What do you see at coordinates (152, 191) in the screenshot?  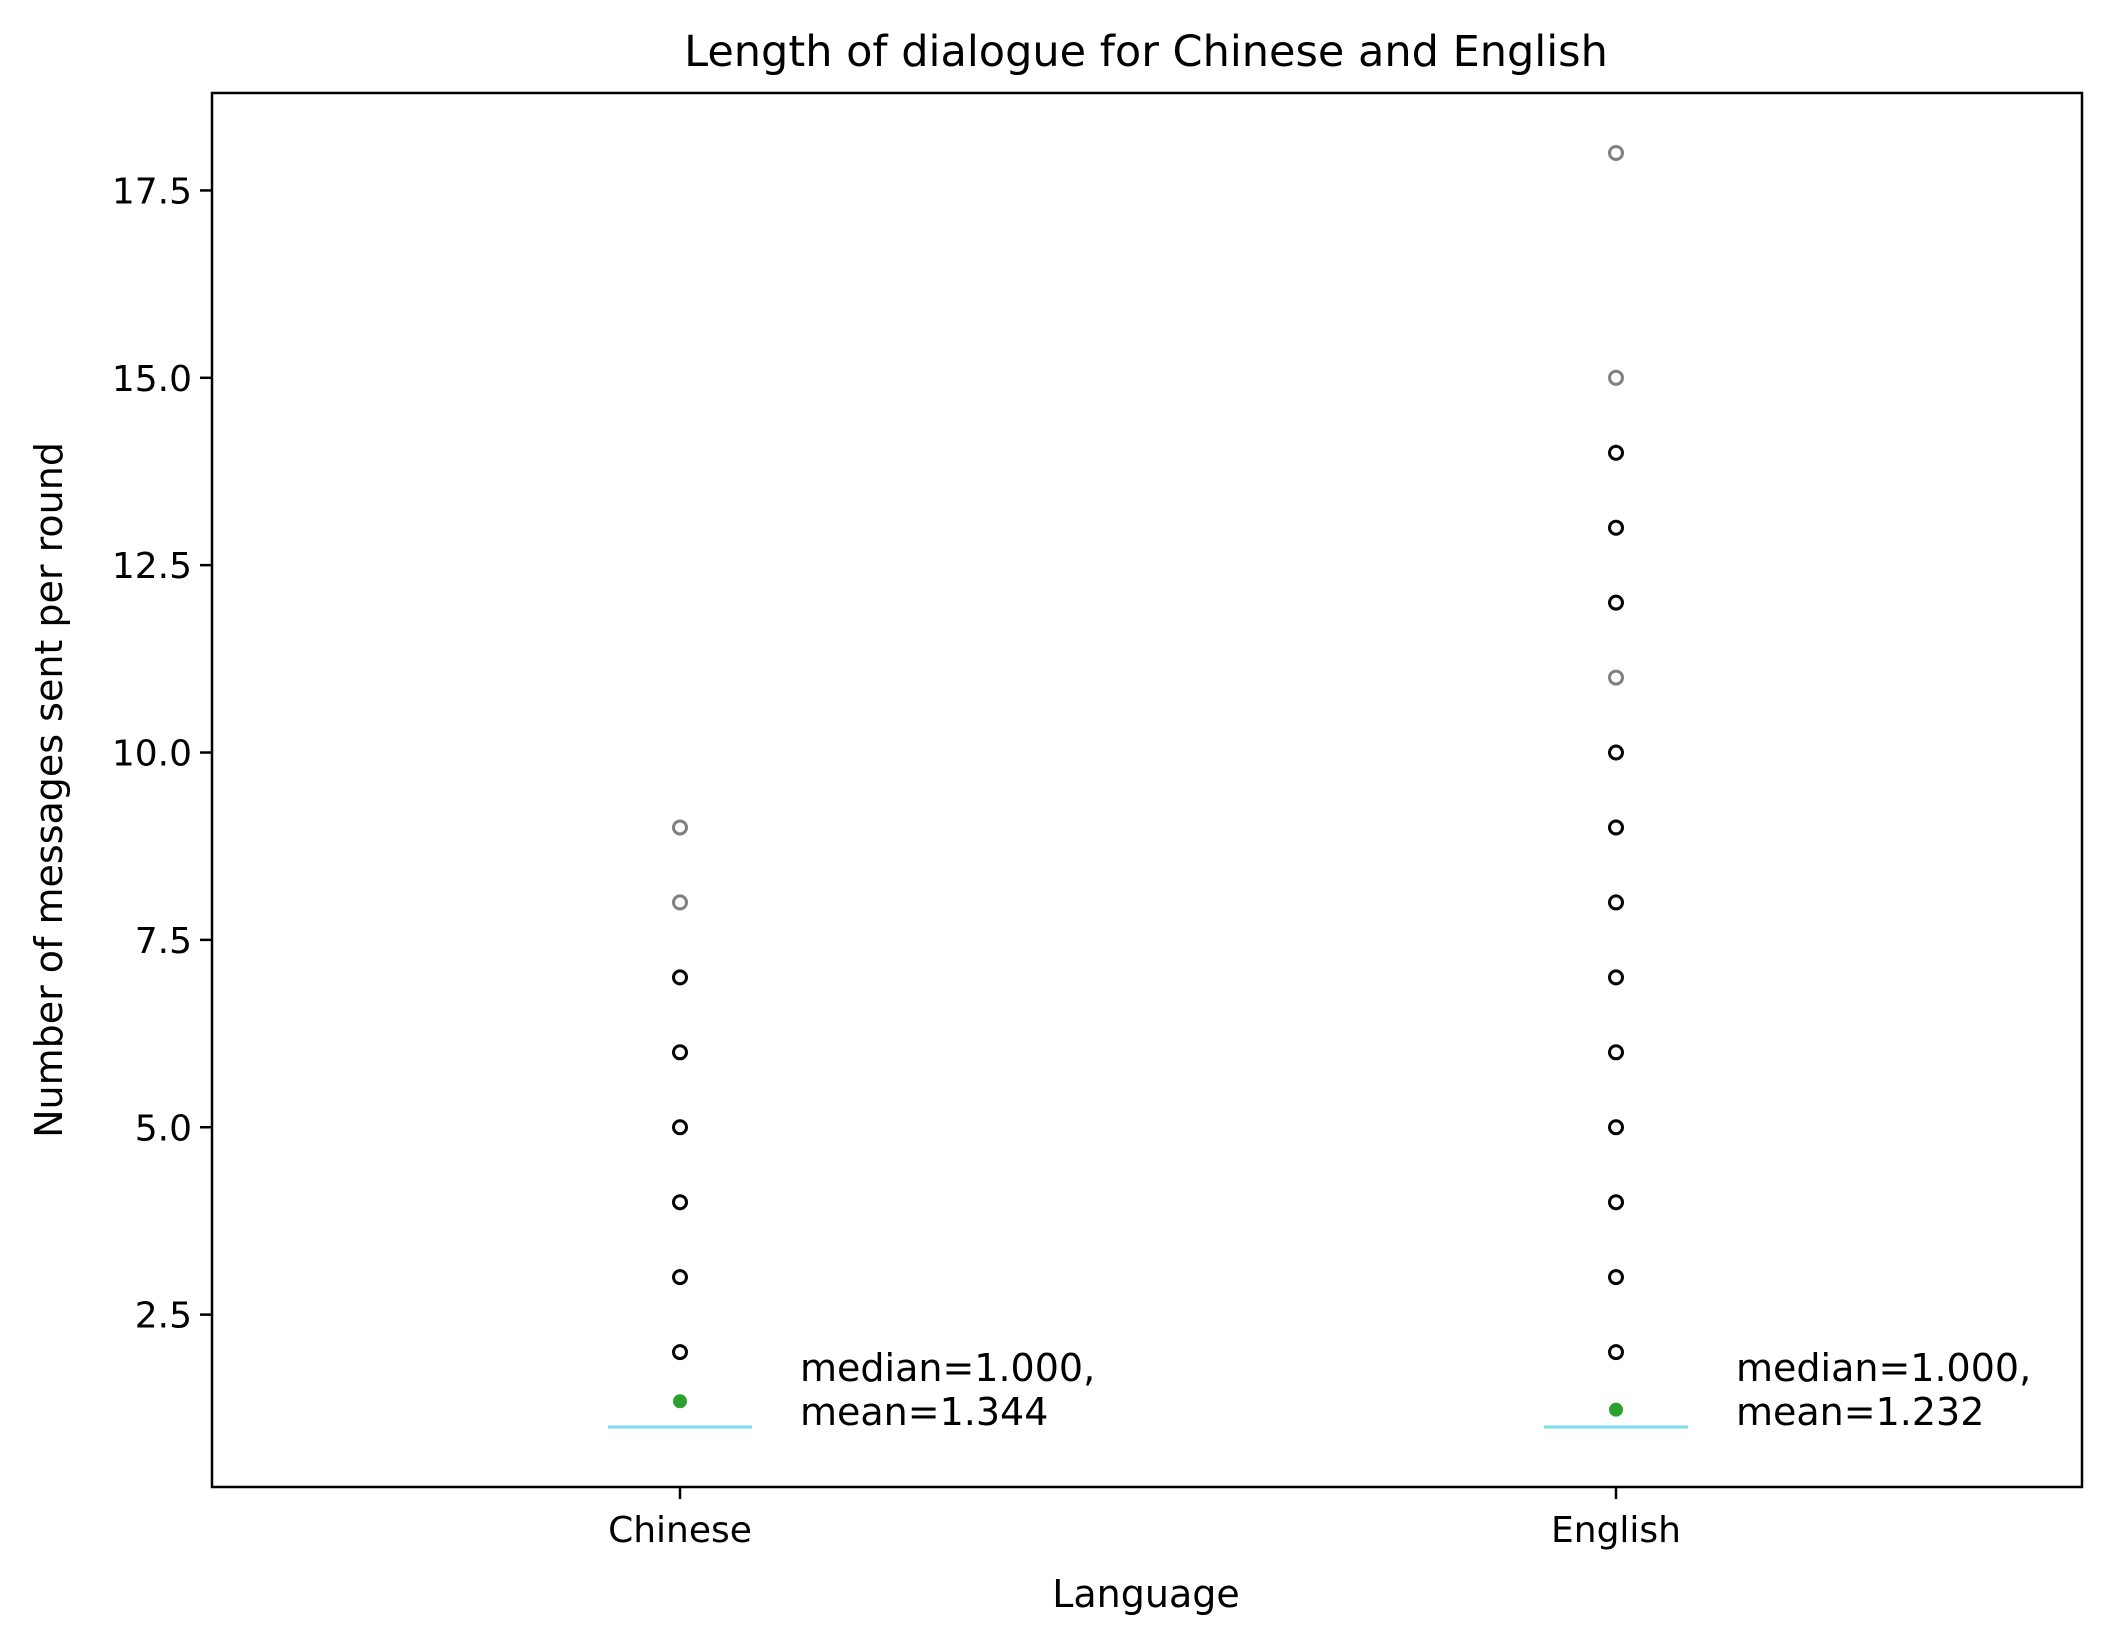 I see `y-tick-label: 17.5` at bounding box center [152, 191].